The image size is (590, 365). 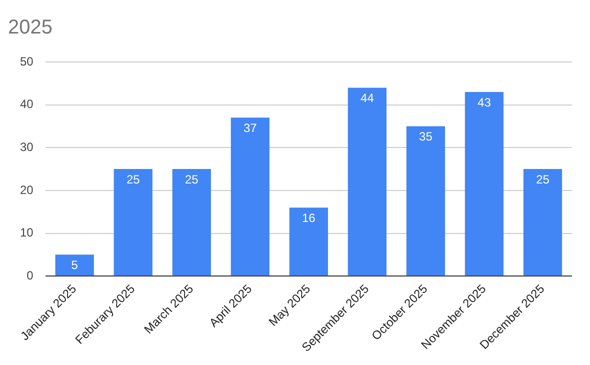 What do you see at coordinates (27, 189) in the screenshot?
I see `y-tick-label: 20` at bounding box center [27, 189].